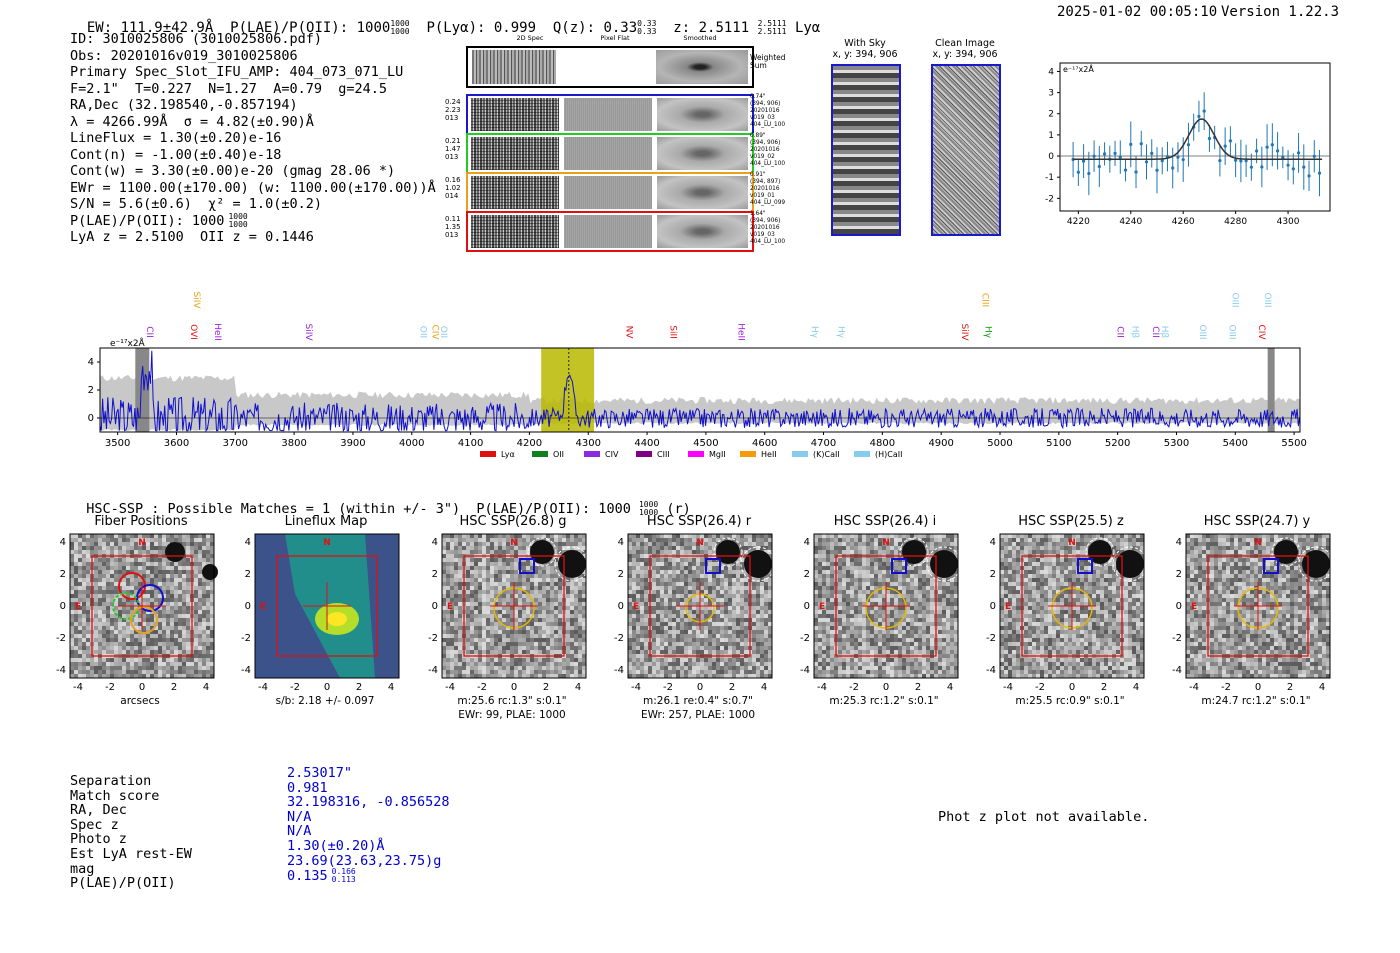  I want to click on hsc-panel-title: HSC SSP(26.8) g, so click(513, 521).